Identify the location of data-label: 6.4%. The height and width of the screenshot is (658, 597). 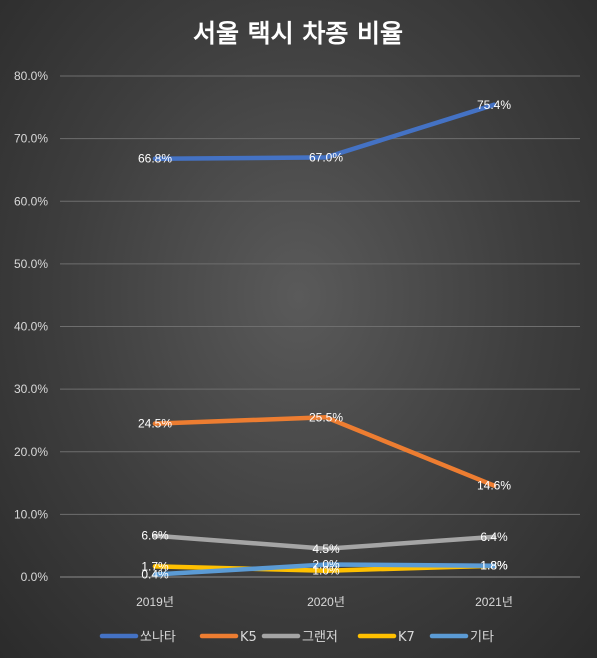
(494, 537).